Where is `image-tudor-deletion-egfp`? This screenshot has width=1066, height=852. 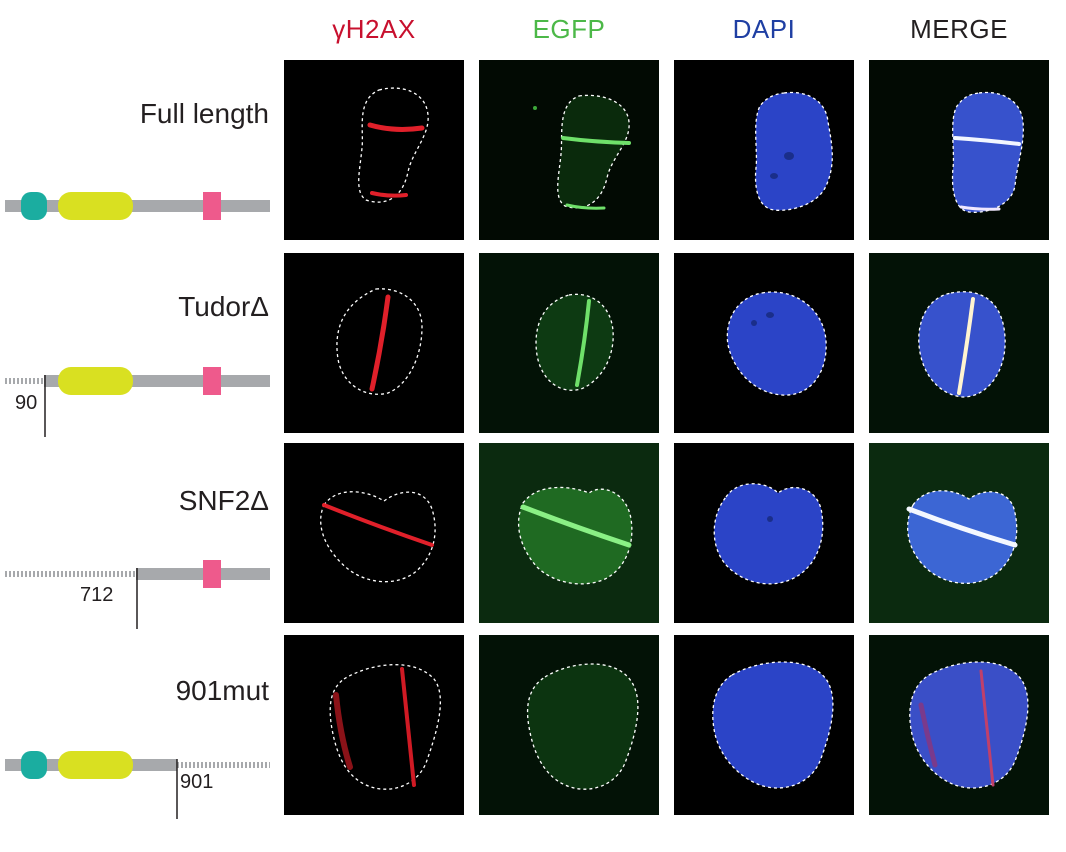 image-tudor-deletion-egfp is located at coordinates (569, 343).